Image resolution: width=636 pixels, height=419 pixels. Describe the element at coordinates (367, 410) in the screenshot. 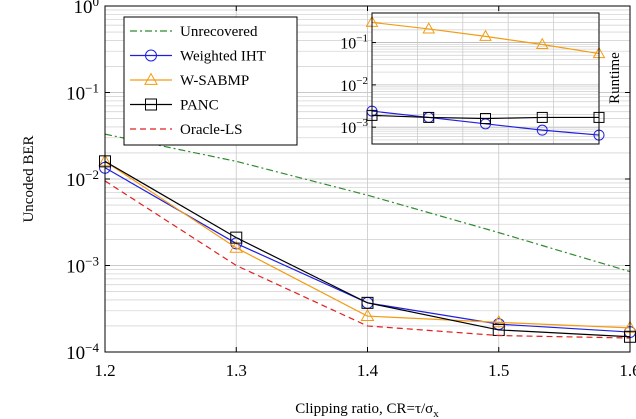

I see `x-axis-label: Clipping ratio, CR=τ/σx` at that location.